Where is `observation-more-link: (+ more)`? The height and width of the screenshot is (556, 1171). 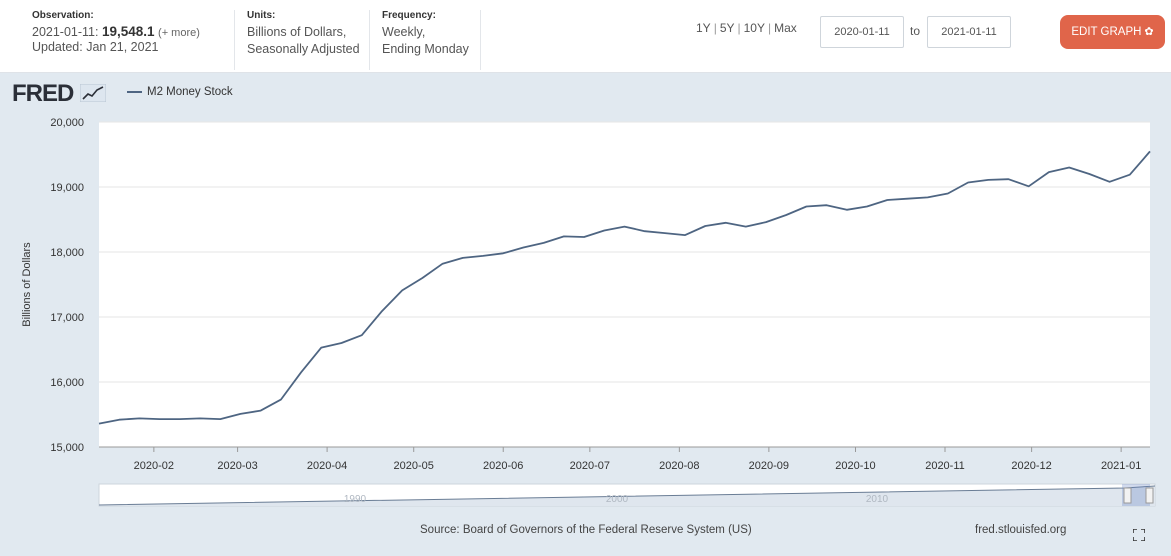
observation-more-link: (+ more) is located at coordinates (179, 33).